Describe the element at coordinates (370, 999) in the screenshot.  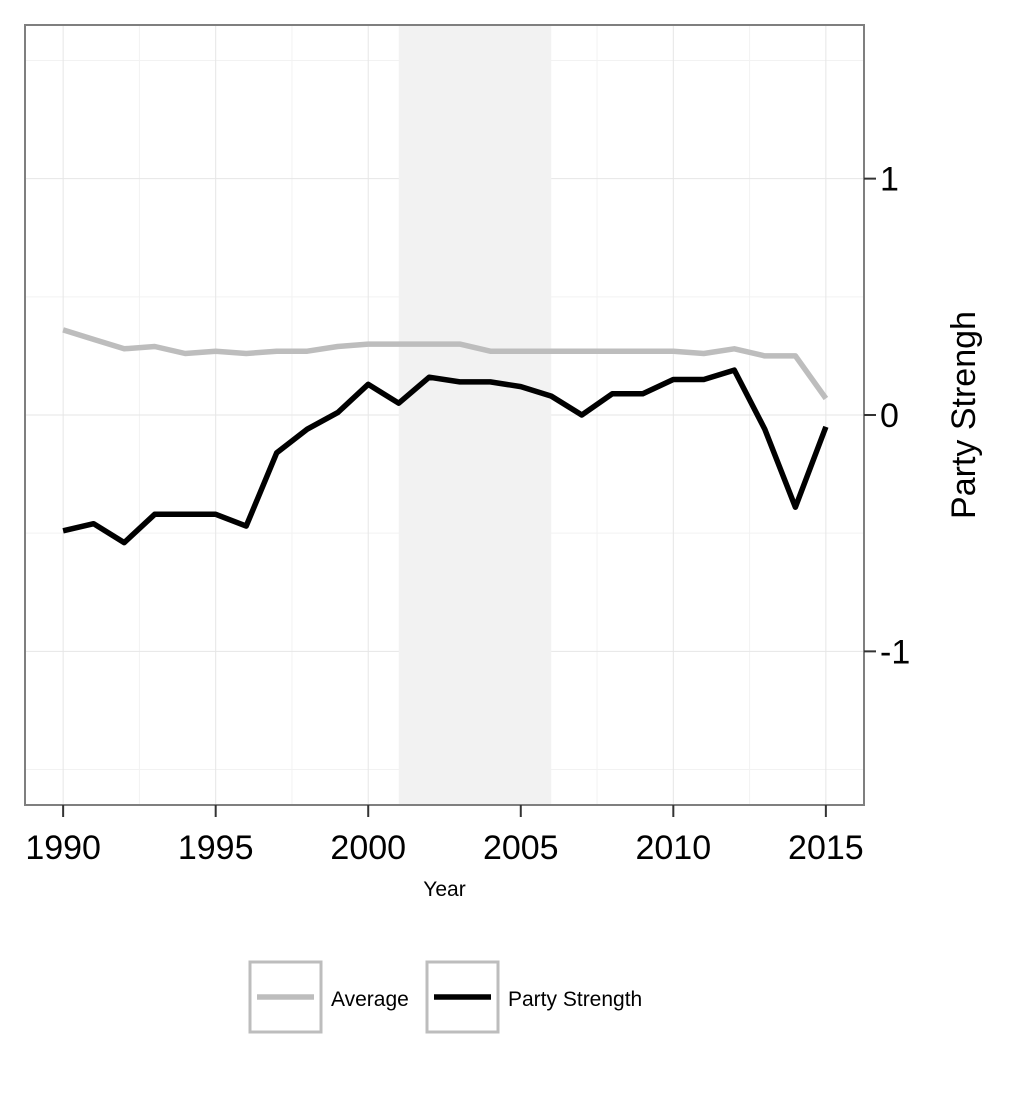
I see `legend-label-average: Average` at that location.